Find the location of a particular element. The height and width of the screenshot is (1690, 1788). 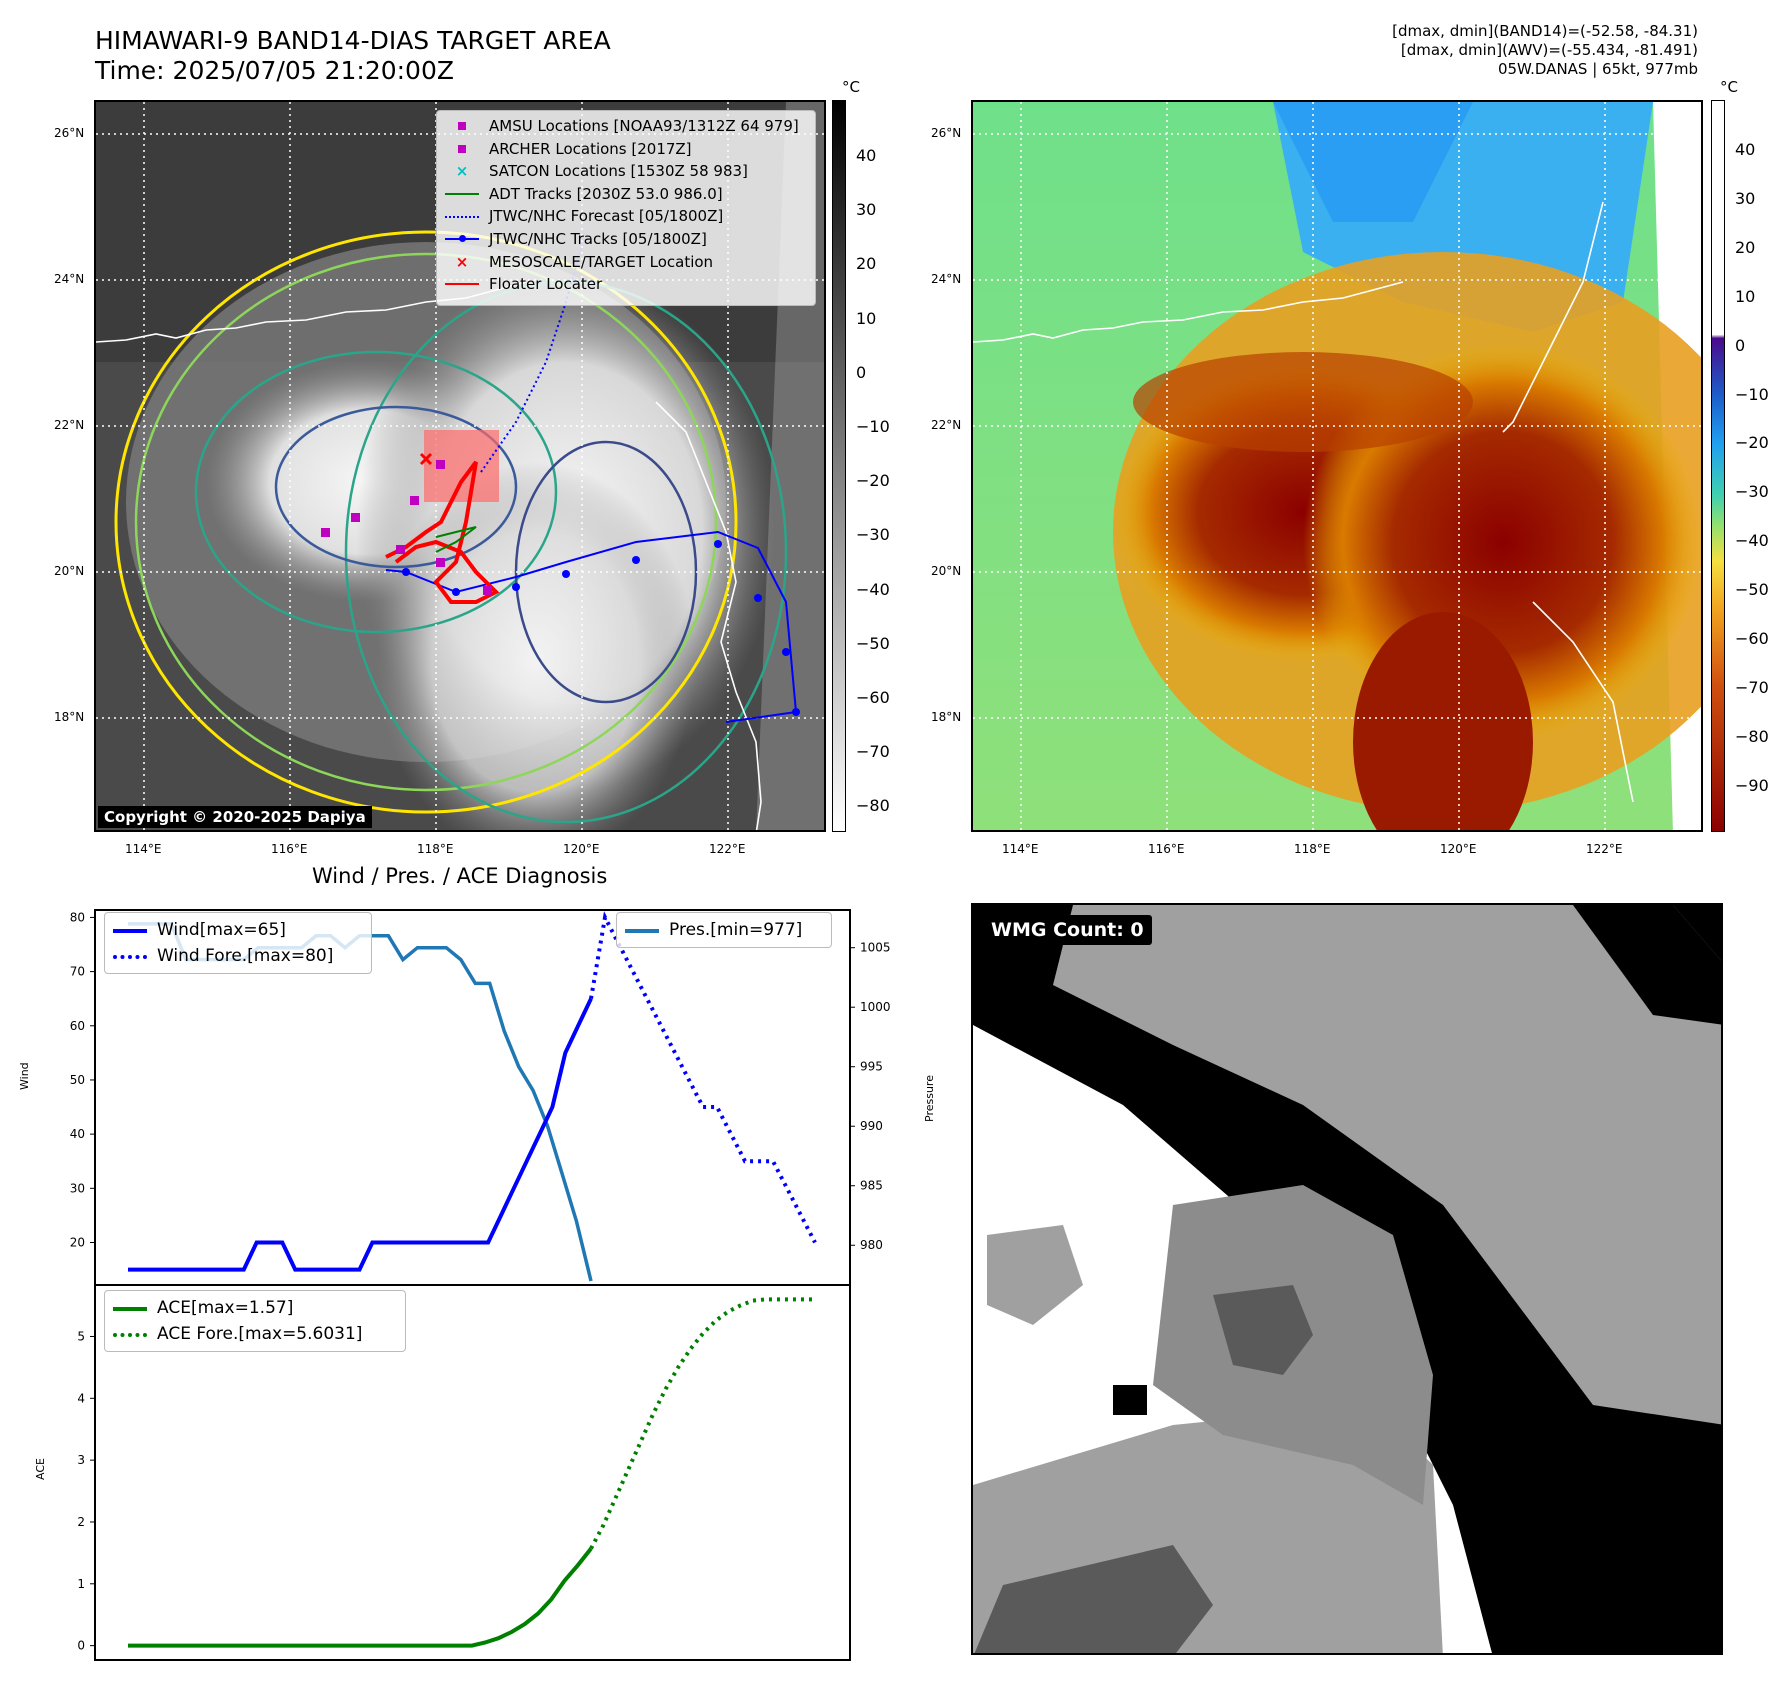

wind-tick-label: 70 is located at coordinates (77, 972).